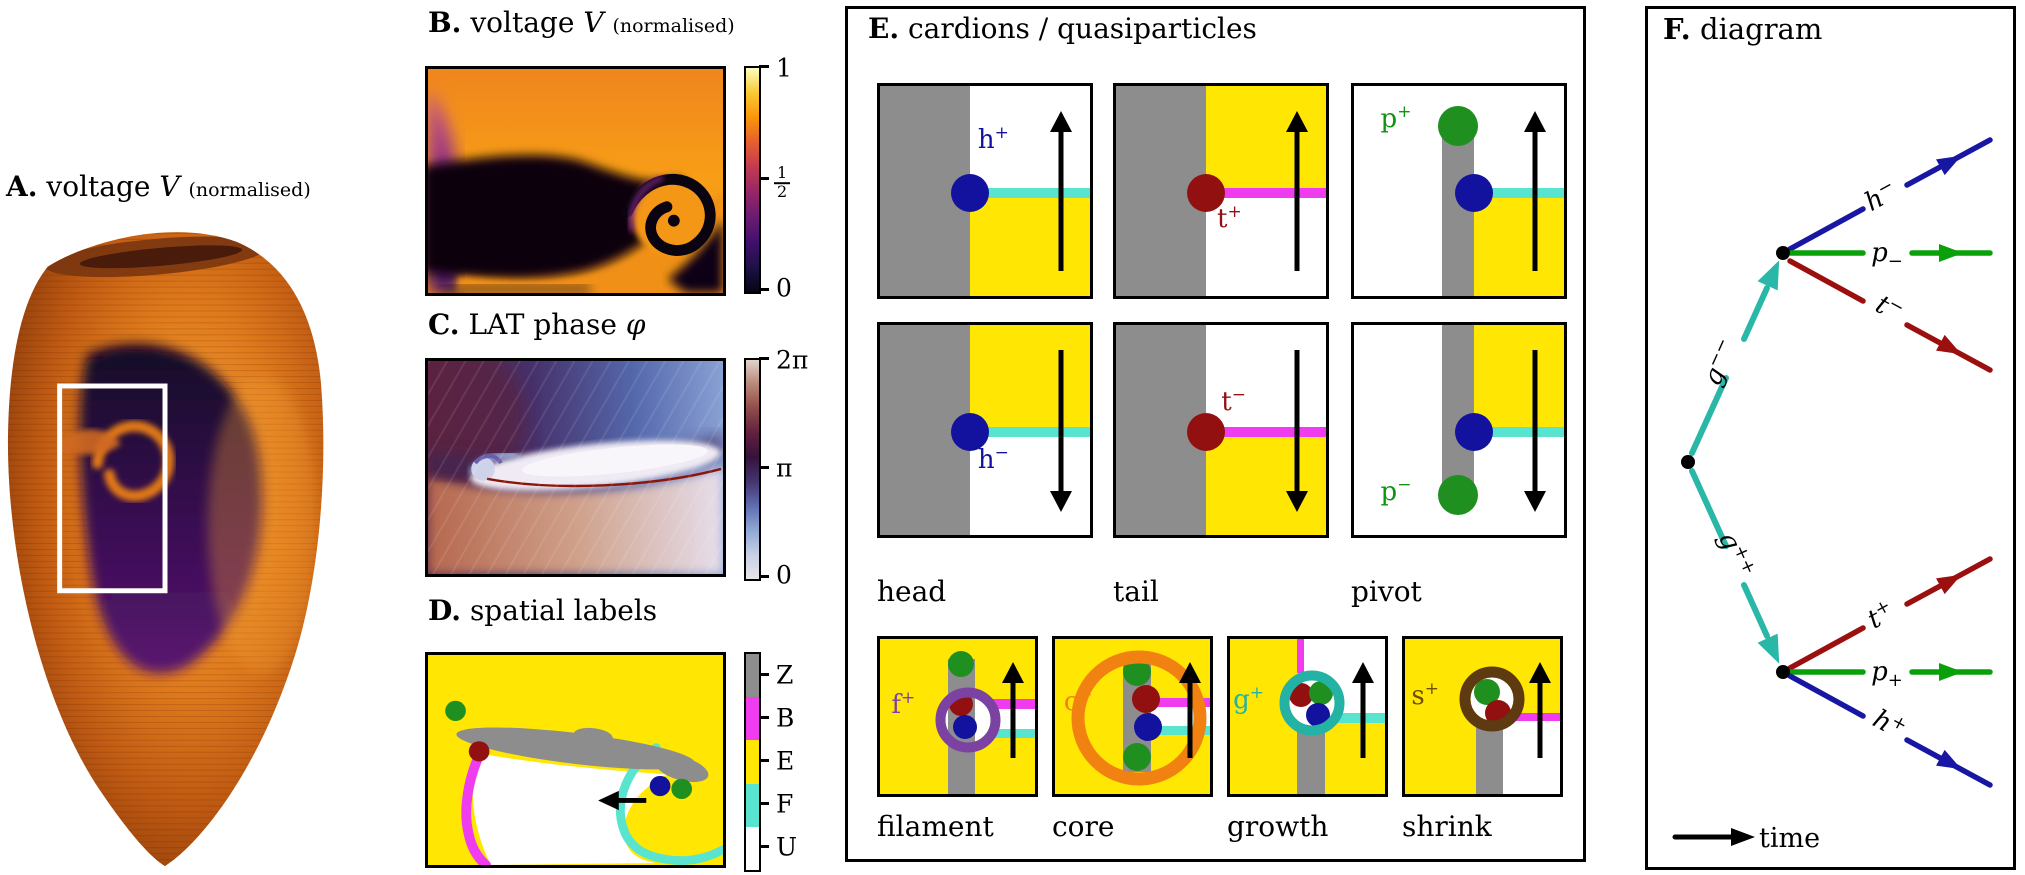 This screenshot has width=2025, height=875. What do you see at coordinates (1459, 191) in the screenshot?
I see `cardion-pivot-plus: p+` at bounding box center [1459, 191].